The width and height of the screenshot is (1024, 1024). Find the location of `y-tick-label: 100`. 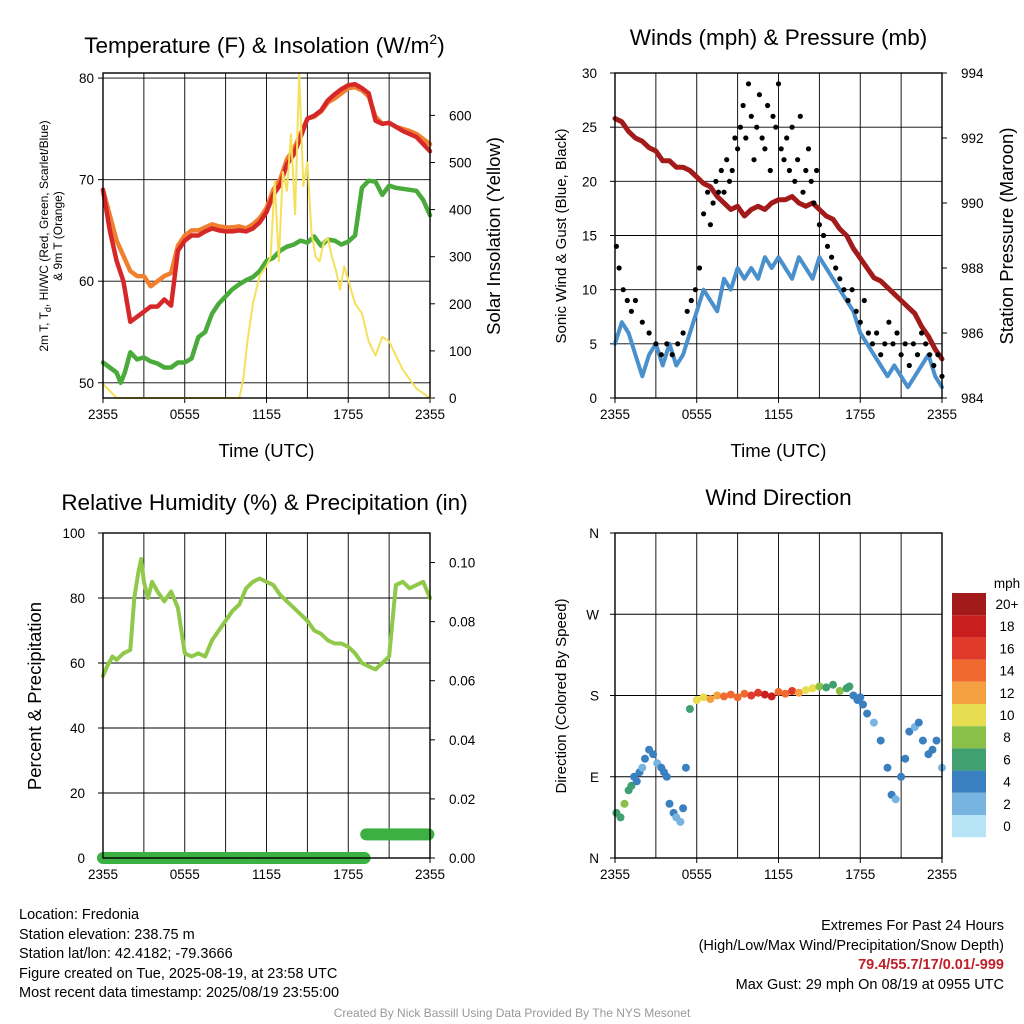

y-tick-label: 100 is located at coordinates (73, 533).